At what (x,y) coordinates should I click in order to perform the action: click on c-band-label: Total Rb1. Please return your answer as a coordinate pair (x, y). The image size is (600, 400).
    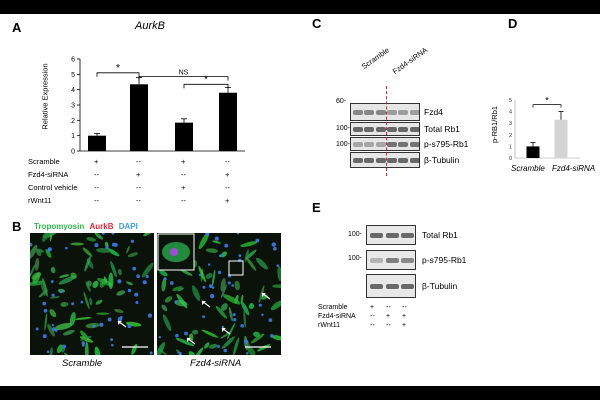
    Looking at the image, I should click on (442, 129).